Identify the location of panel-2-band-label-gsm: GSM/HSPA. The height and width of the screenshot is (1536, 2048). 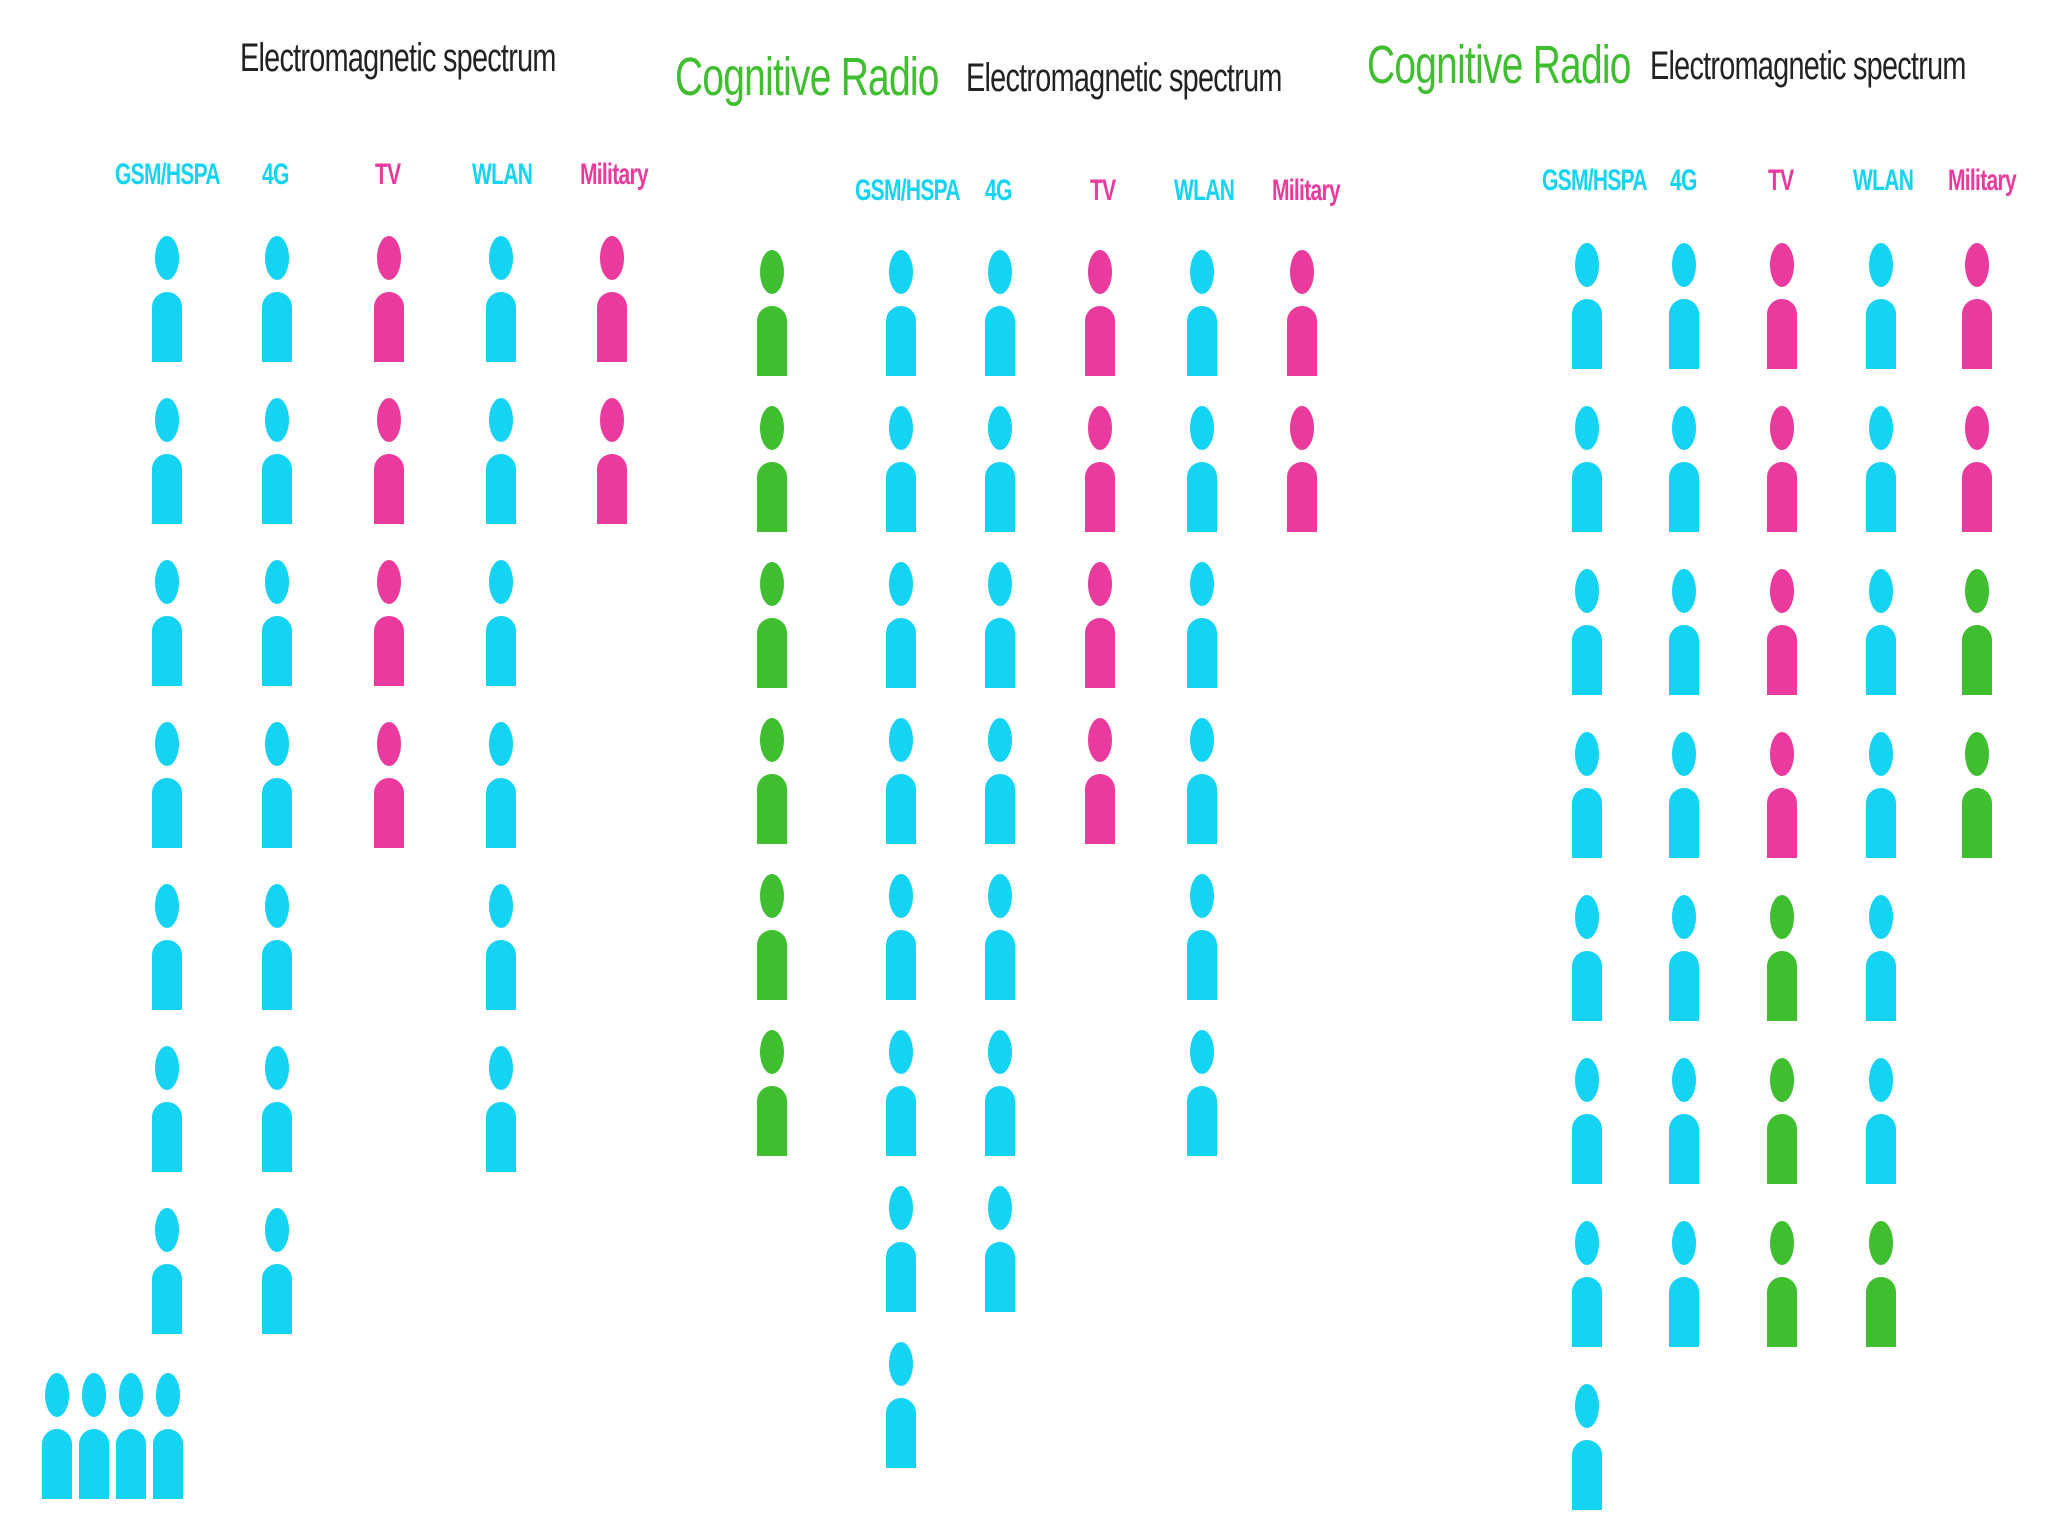
(908, 190).